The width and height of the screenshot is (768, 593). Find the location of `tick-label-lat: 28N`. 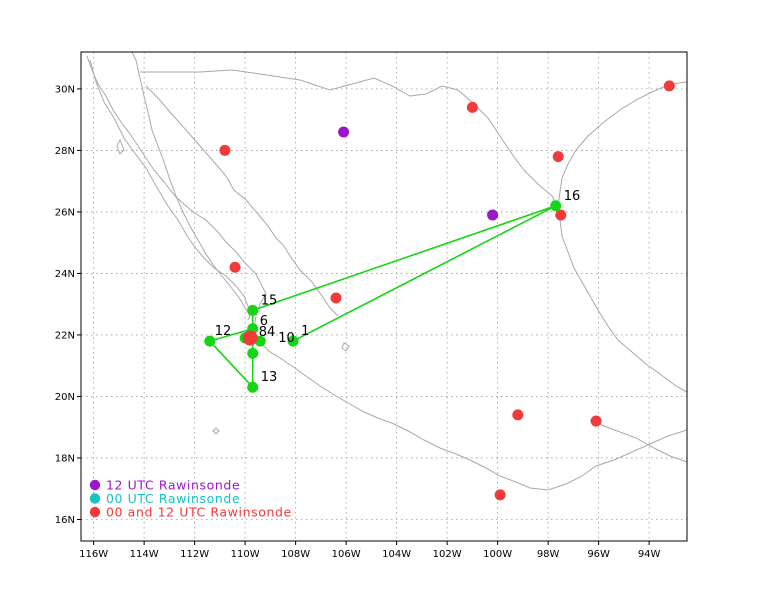

tick-label-lat: 28N is located at coordinates (65, 151).